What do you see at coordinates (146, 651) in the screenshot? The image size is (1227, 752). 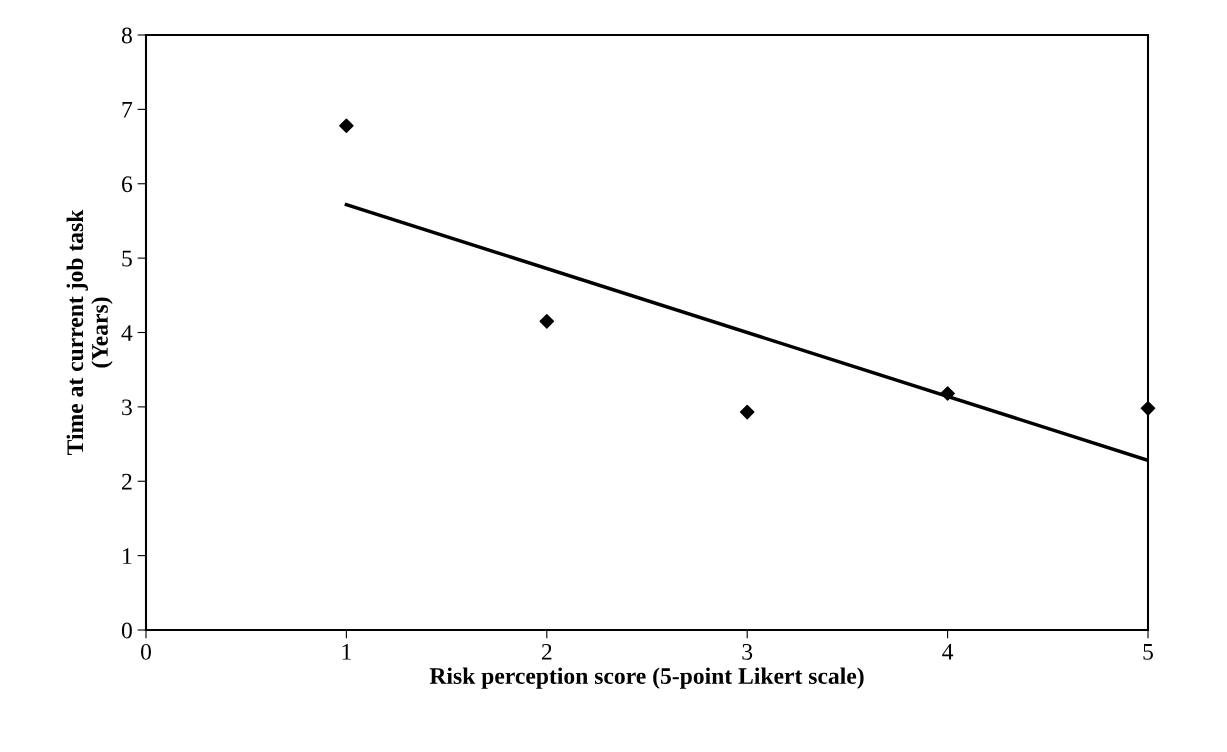 I see `x-tick-label: 0` at bounding box center [146, 651].